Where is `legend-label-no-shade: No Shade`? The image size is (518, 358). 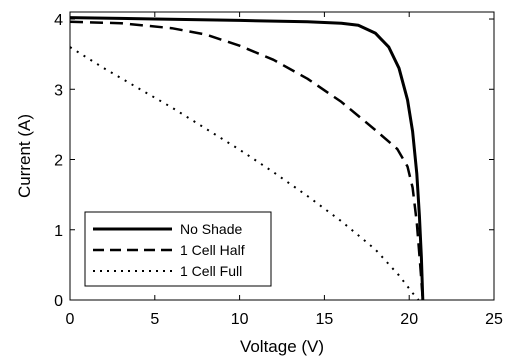 legend-label-no-shade: No Shade is located at coordinates (211, 229).